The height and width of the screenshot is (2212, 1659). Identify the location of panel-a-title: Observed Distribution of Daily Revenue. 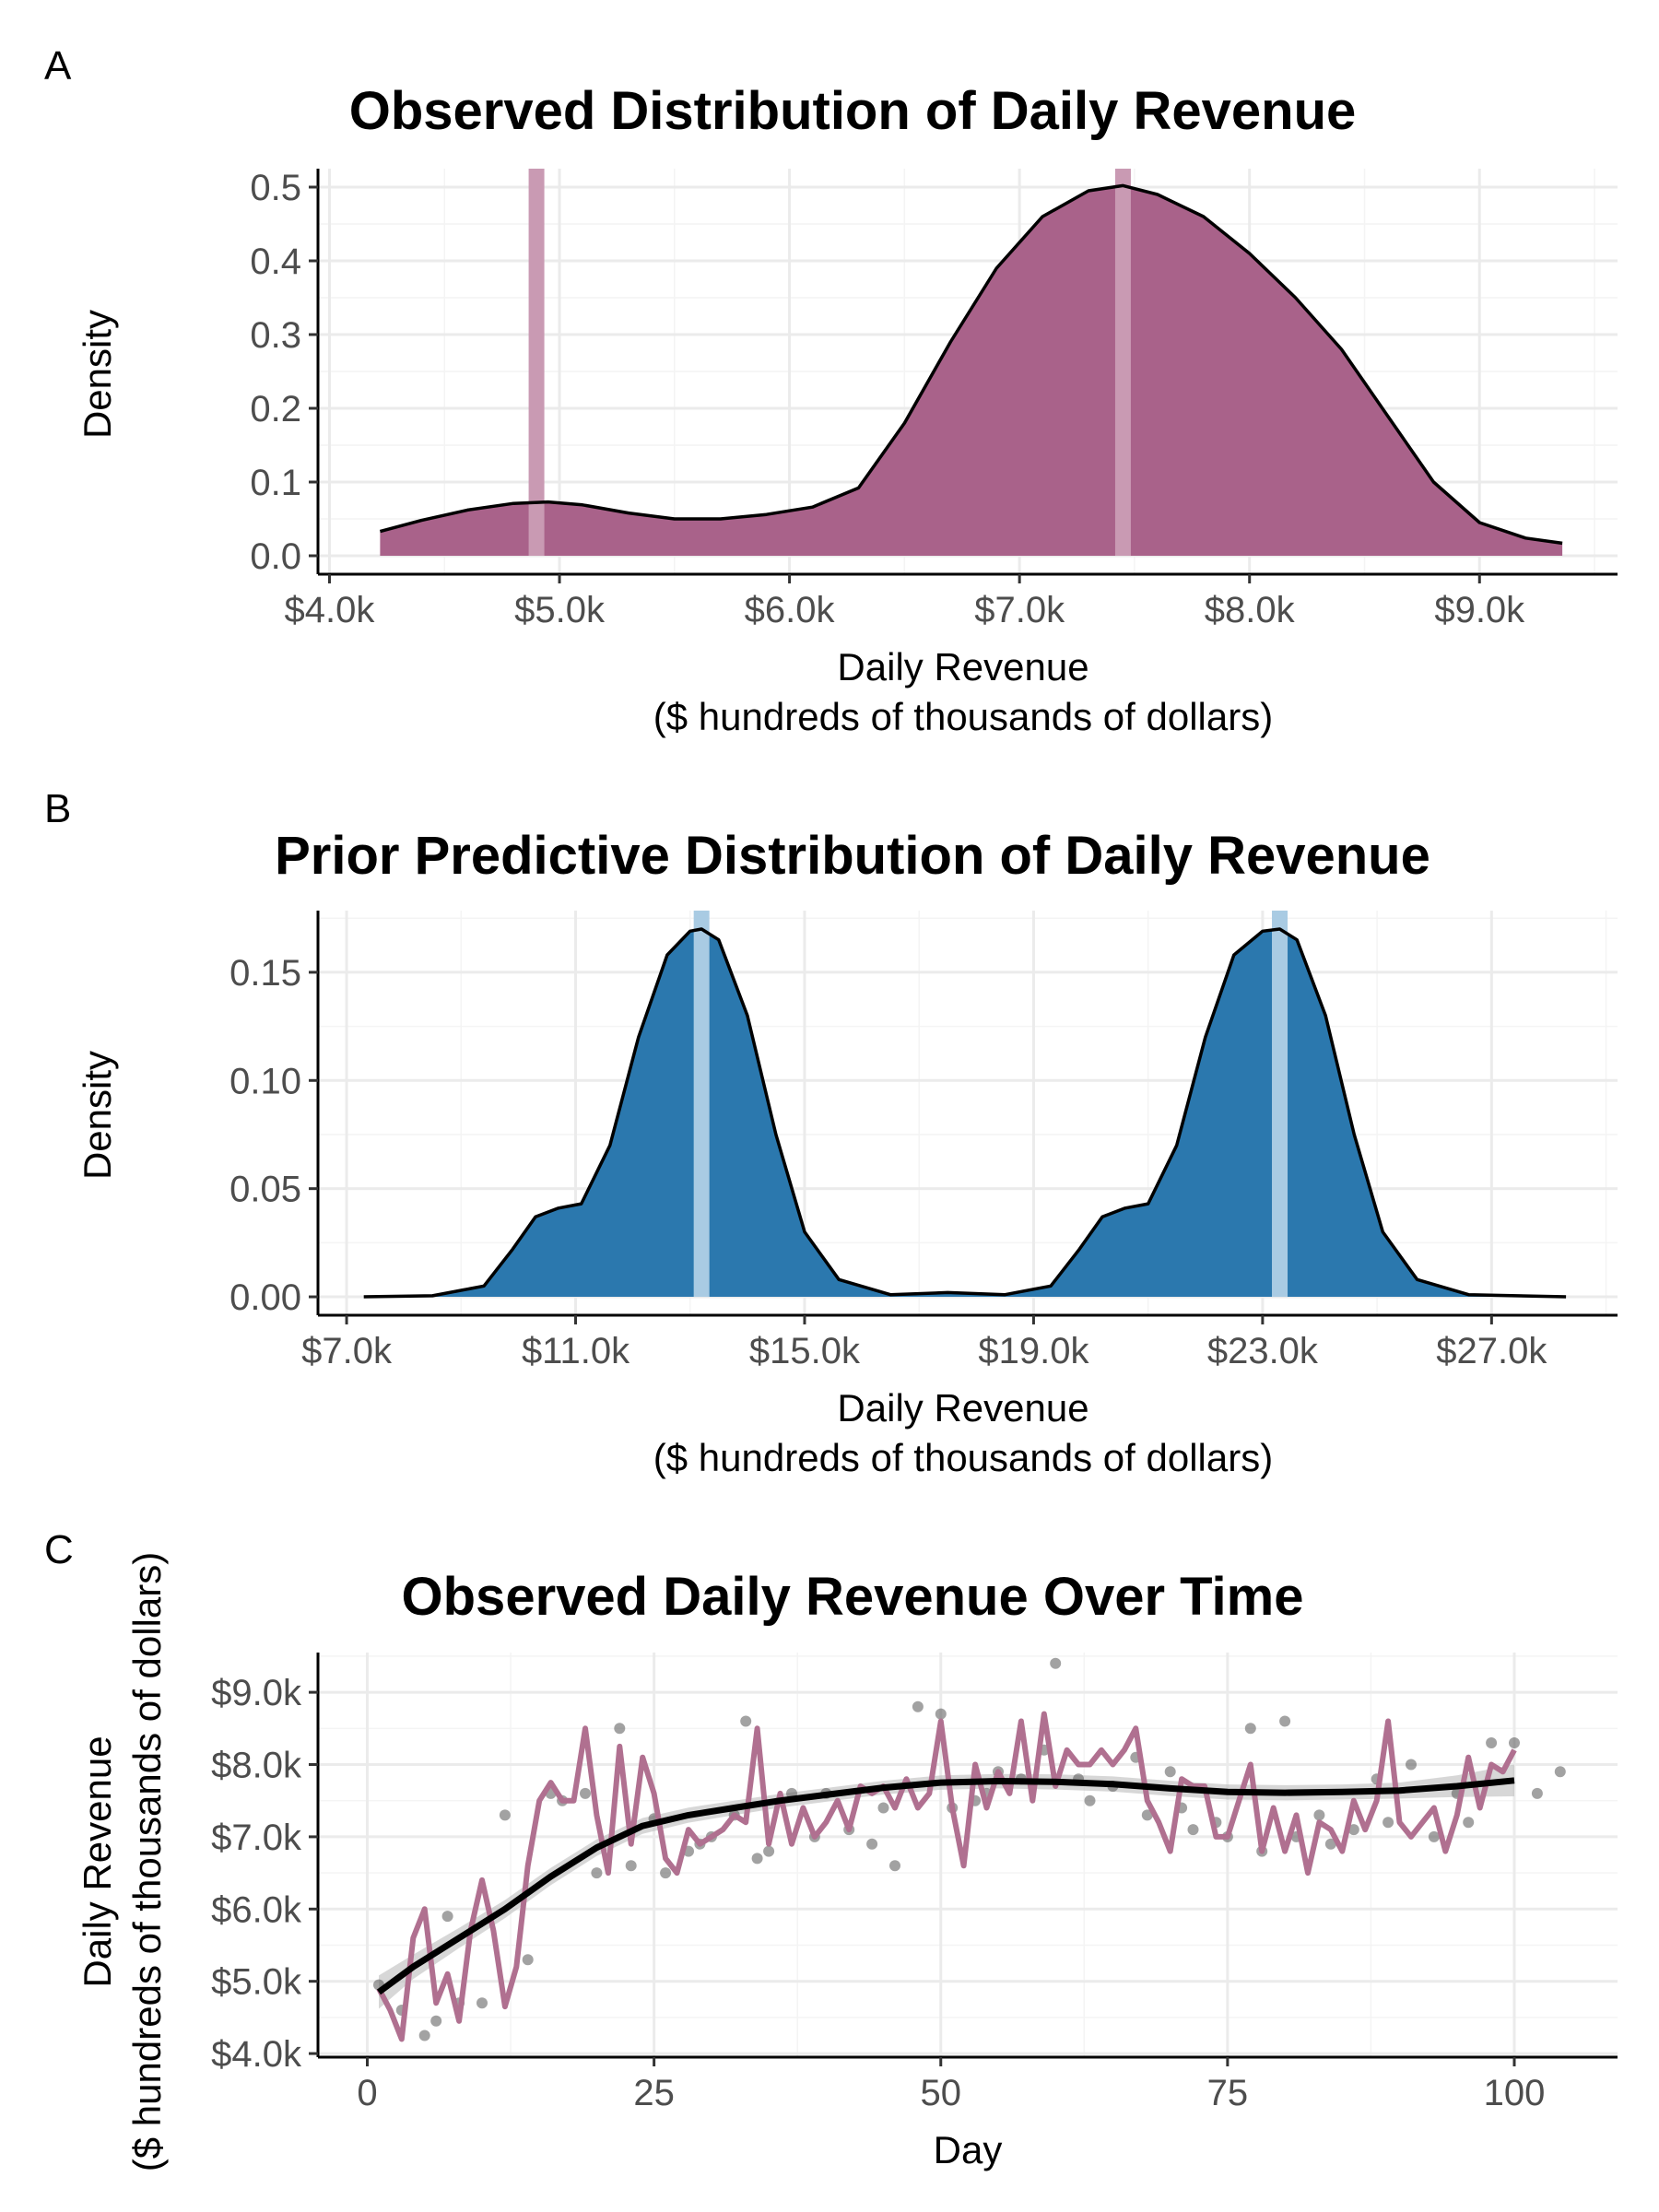
(853, 111).